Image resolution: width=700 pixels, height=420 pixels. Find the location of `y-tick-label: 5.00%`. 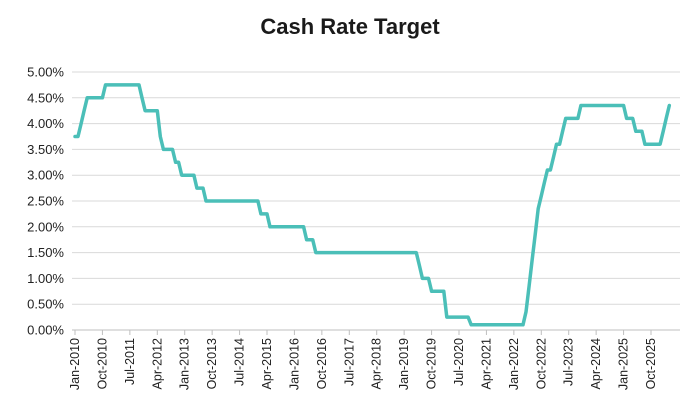

y-tick-label: 5.00% is located at coordinates (45, 72).